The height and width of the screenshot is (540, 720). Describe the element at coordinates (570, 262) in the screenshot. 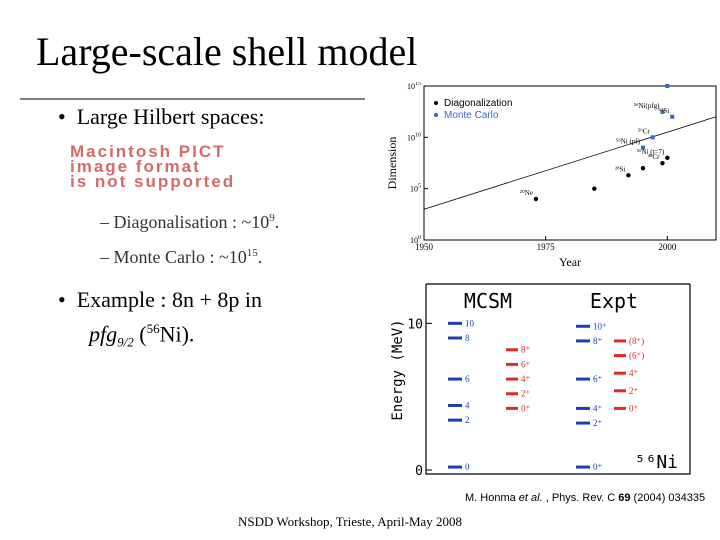

I see `x-axis-label: Year` at that location.